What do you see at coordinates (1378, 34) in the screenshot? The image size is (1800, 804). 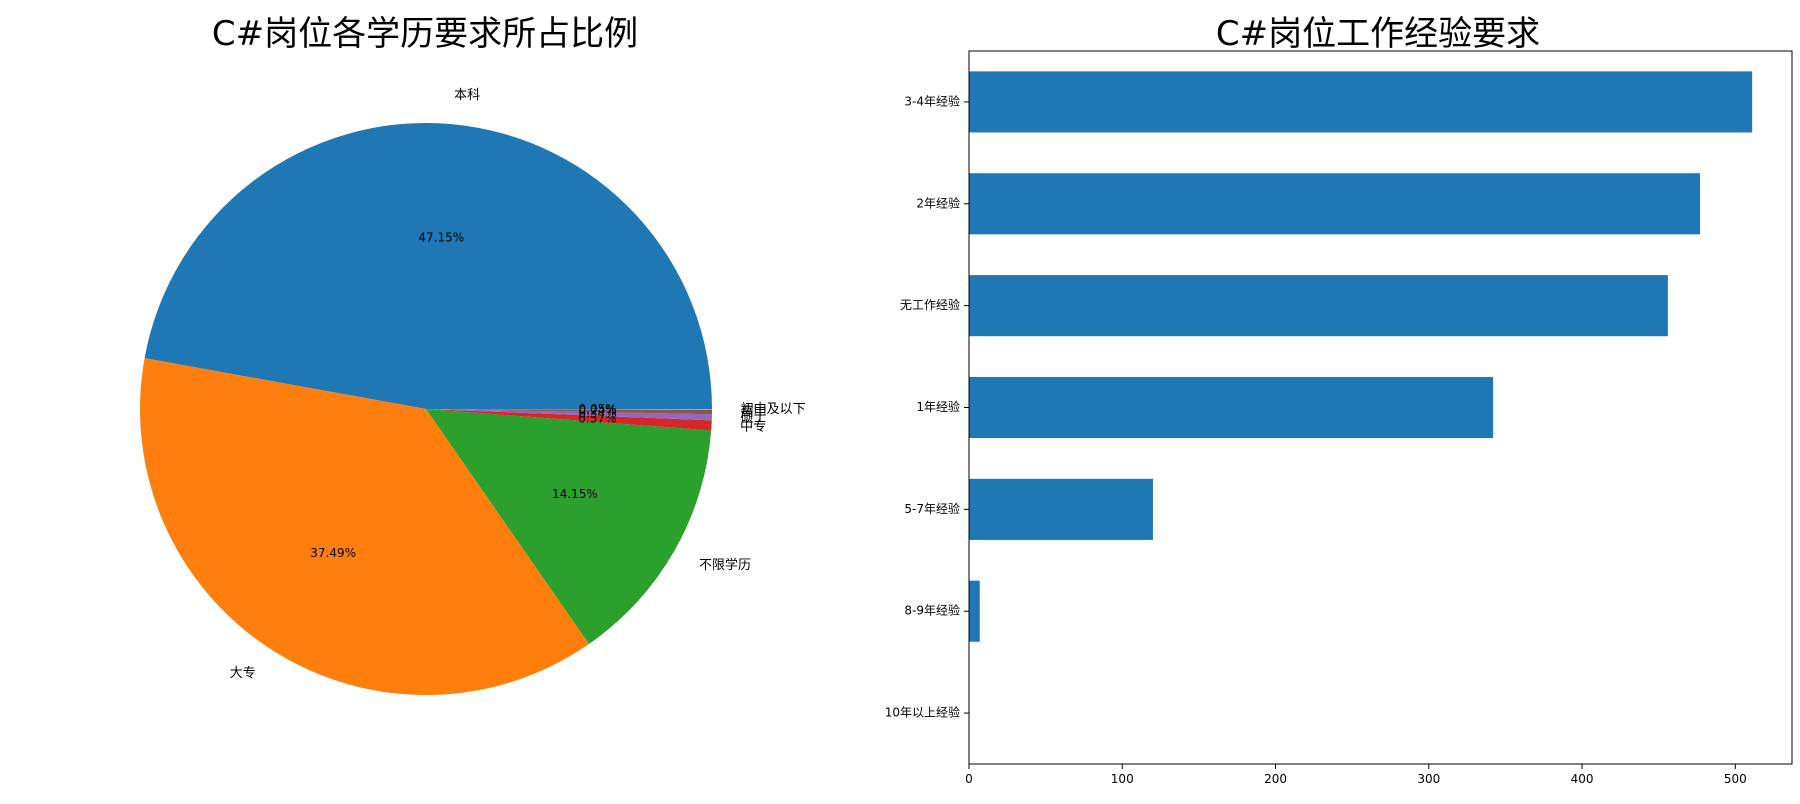 I see `bar-chart-title: C#岗位工作经验要求` at bounding box center [1378, 34].